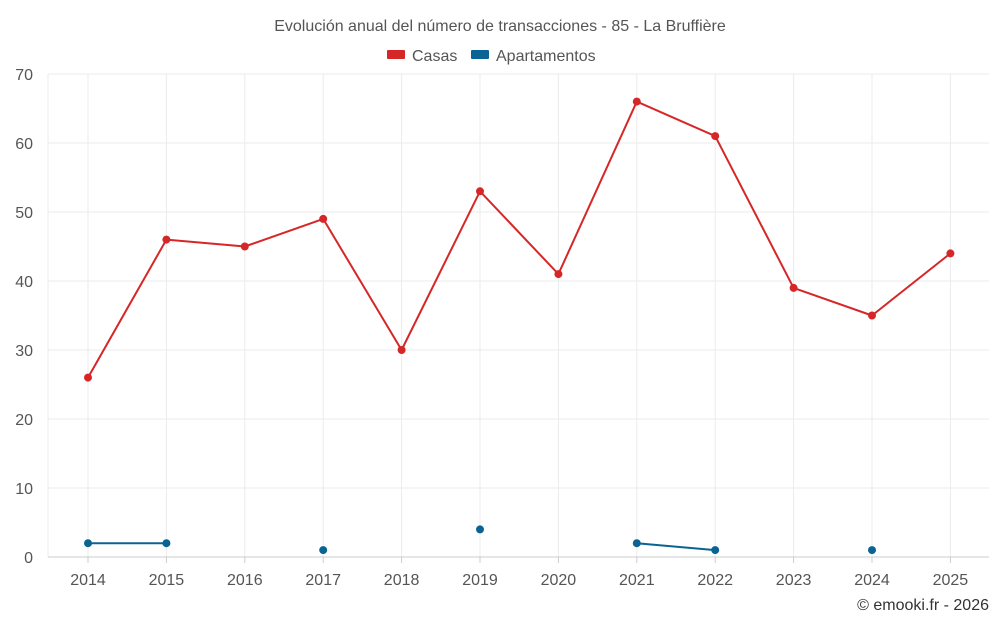 The width and height of the screenshot is (1000, 625). Describe the element at coordinates (245, 580) in the screenshot. I see `x-tick-label: 2016` at that location.